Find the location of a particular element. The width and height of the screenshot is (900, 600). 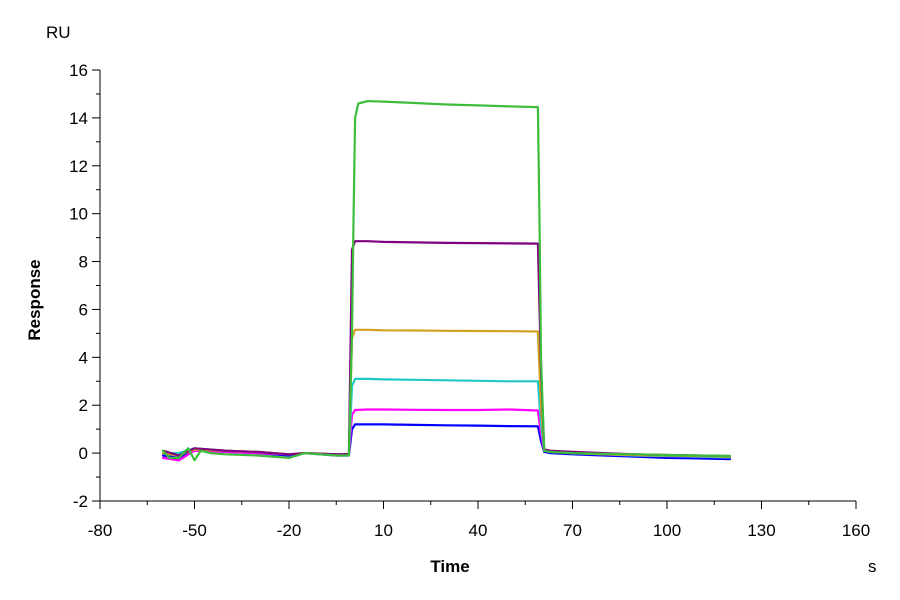

x-tick-label: -50 is located at coordinates (194, 530).